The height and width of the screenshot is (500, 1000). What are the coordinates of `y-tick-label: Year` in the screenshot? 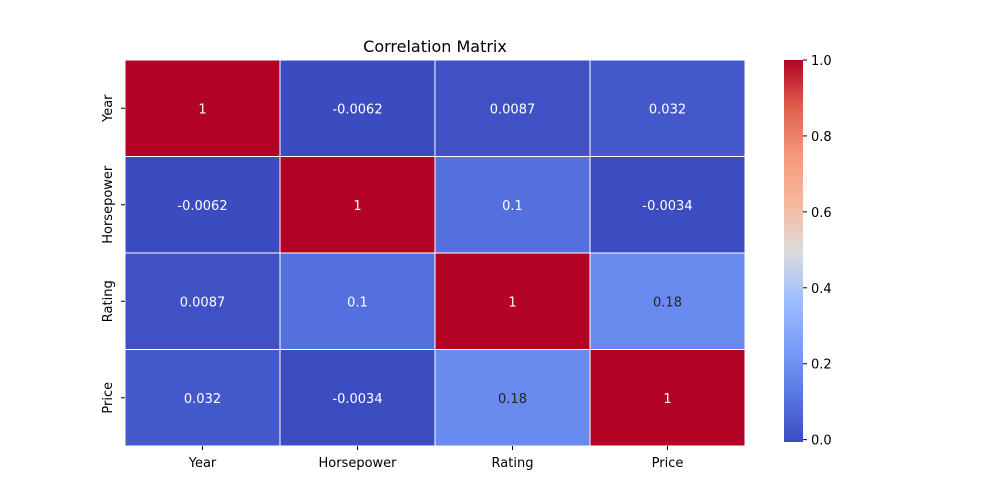 It's located at (108, 108).